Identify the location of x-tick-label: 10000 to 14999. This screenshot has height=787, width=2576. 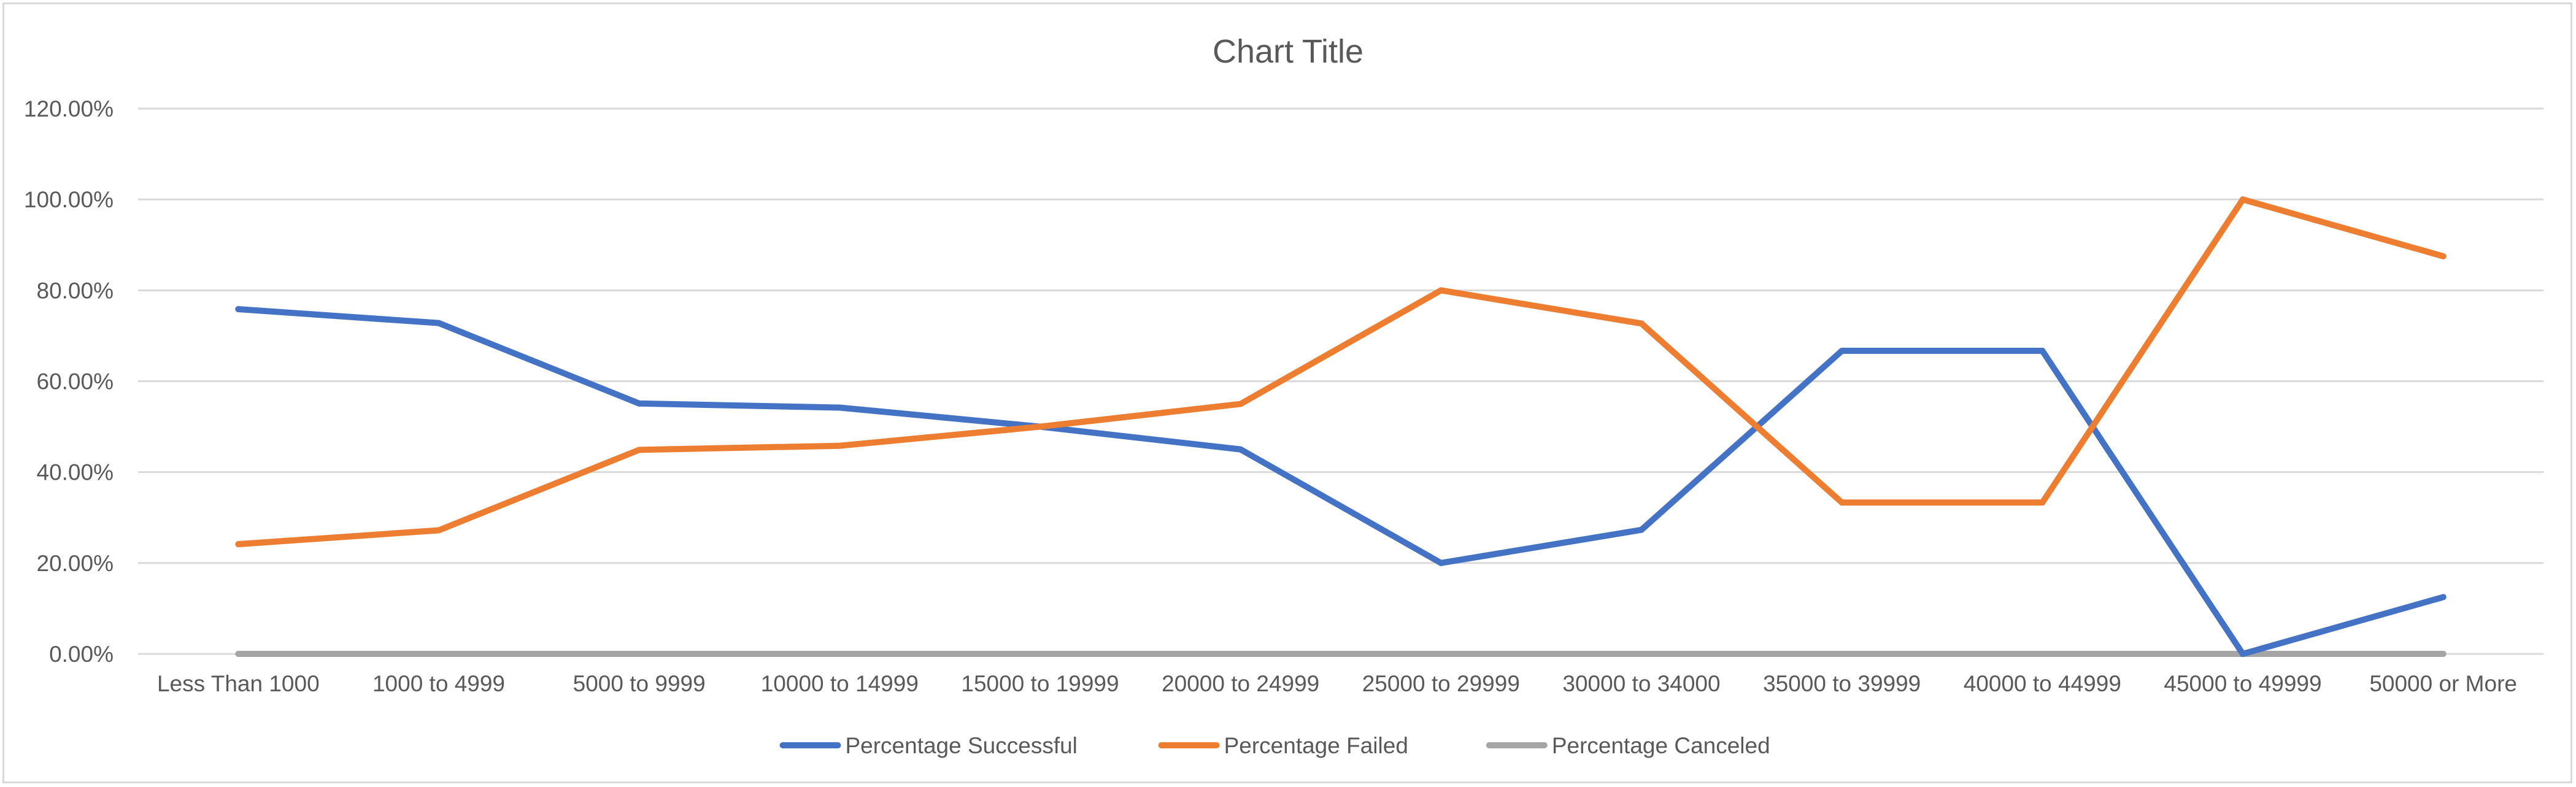
(840, 683).